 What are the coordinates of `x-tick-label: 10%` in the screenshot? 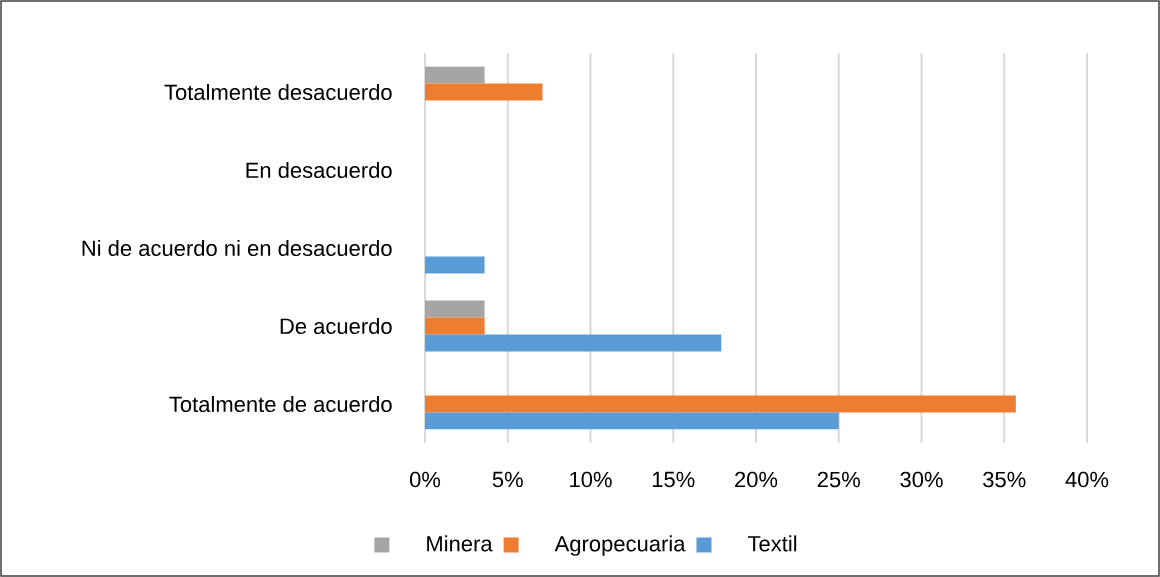 It's located at (591, 479).